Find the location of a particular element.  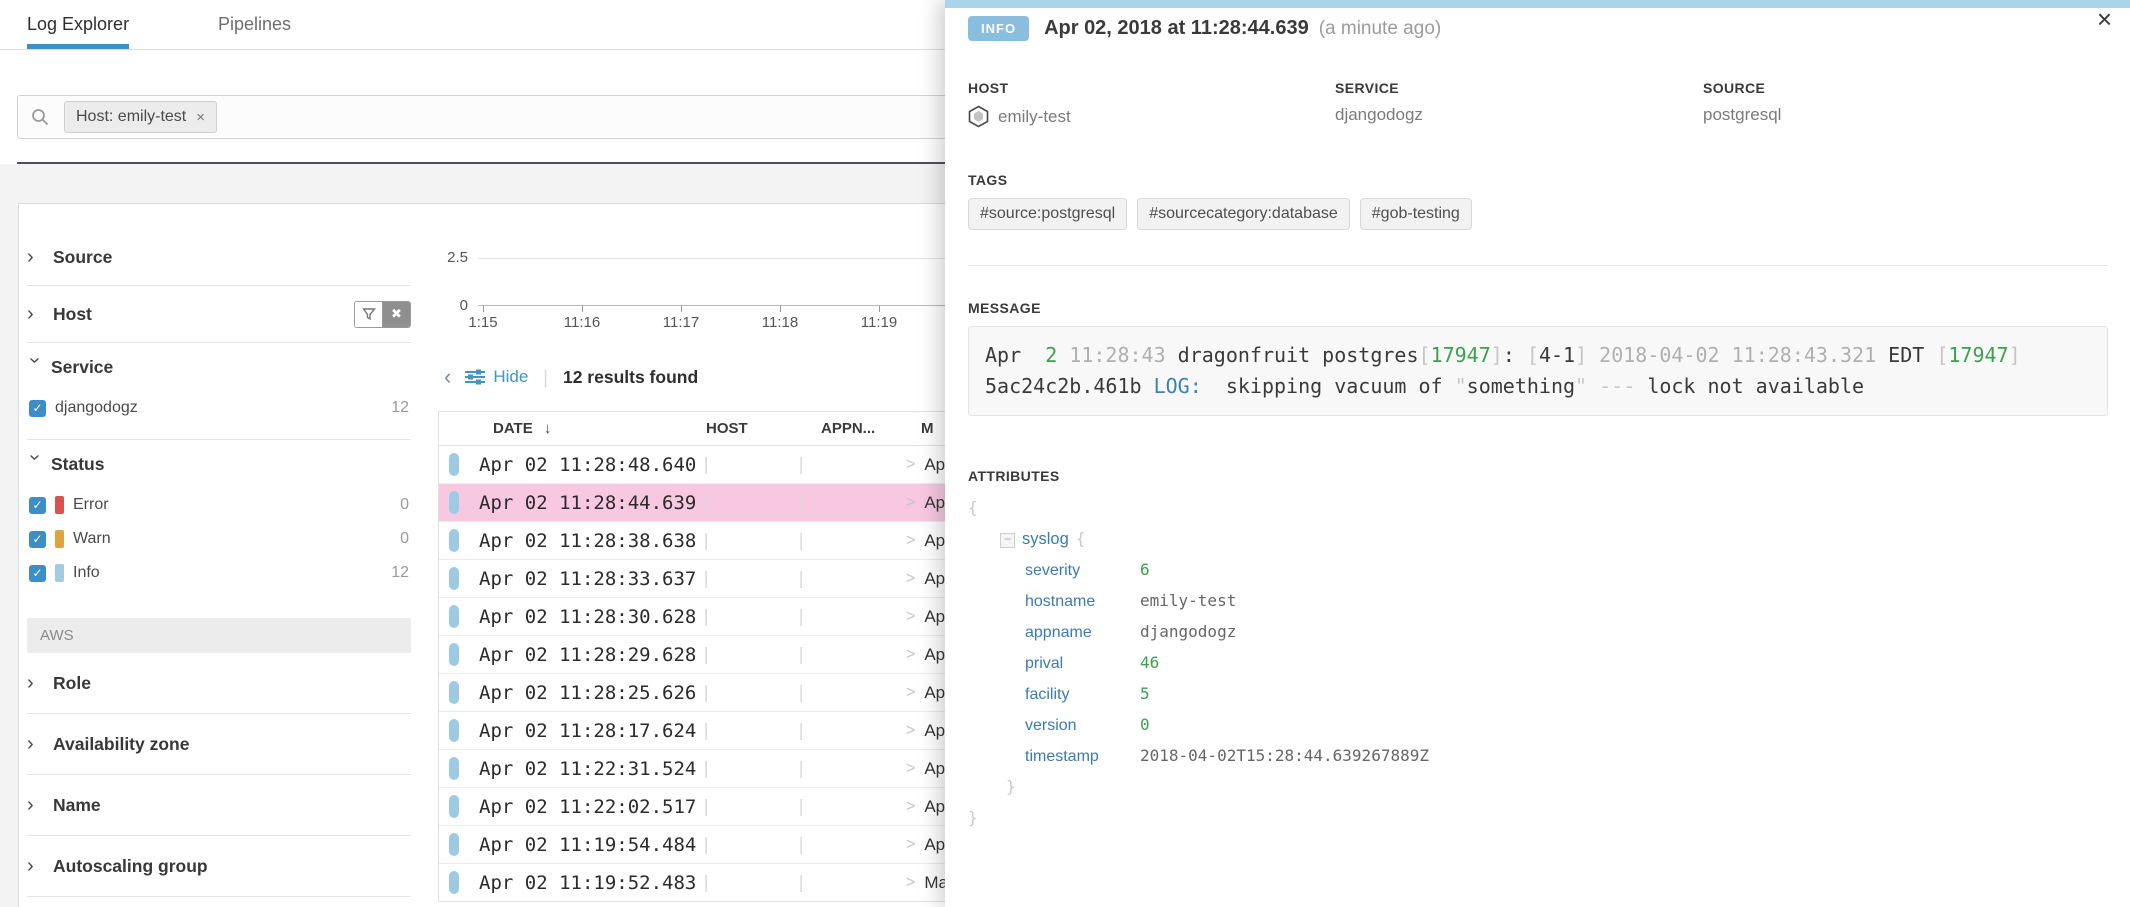

collapse-icon: − is located at coordinates (1007, 540).